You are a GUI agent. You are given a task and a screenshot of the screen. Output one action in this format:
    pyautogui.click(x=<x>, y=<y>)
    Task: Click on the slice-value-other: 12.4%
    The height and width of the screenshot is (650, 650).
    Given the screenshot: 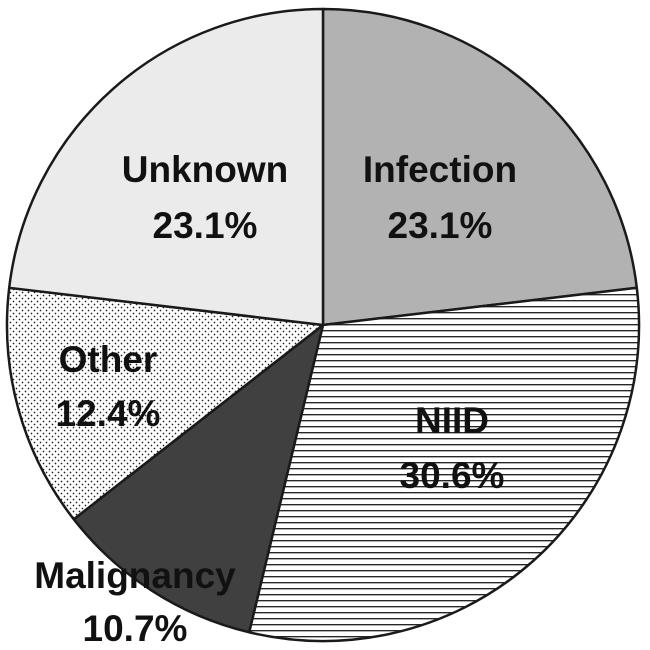 What is the action you would take?
    pyautogui.click(x=108, y=413)
    